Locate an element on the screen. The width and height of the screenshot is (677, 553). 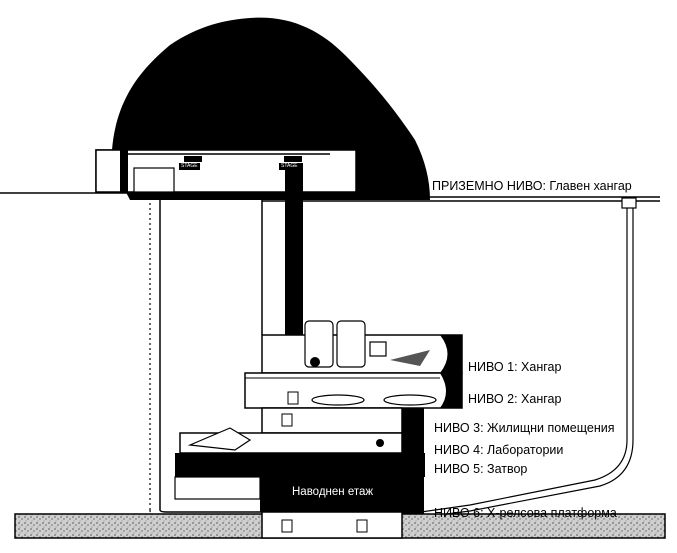
flooded-floor-label: Наводнен етаж is located at coordinates (333, 492).